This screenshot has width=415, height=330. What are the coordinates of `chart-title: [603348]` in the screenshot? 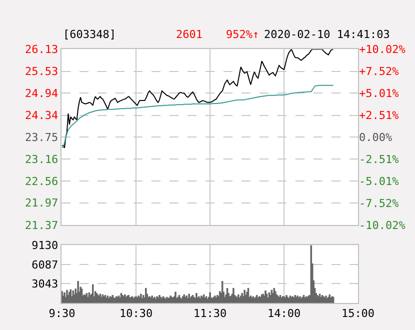 It's located at (89, 34).